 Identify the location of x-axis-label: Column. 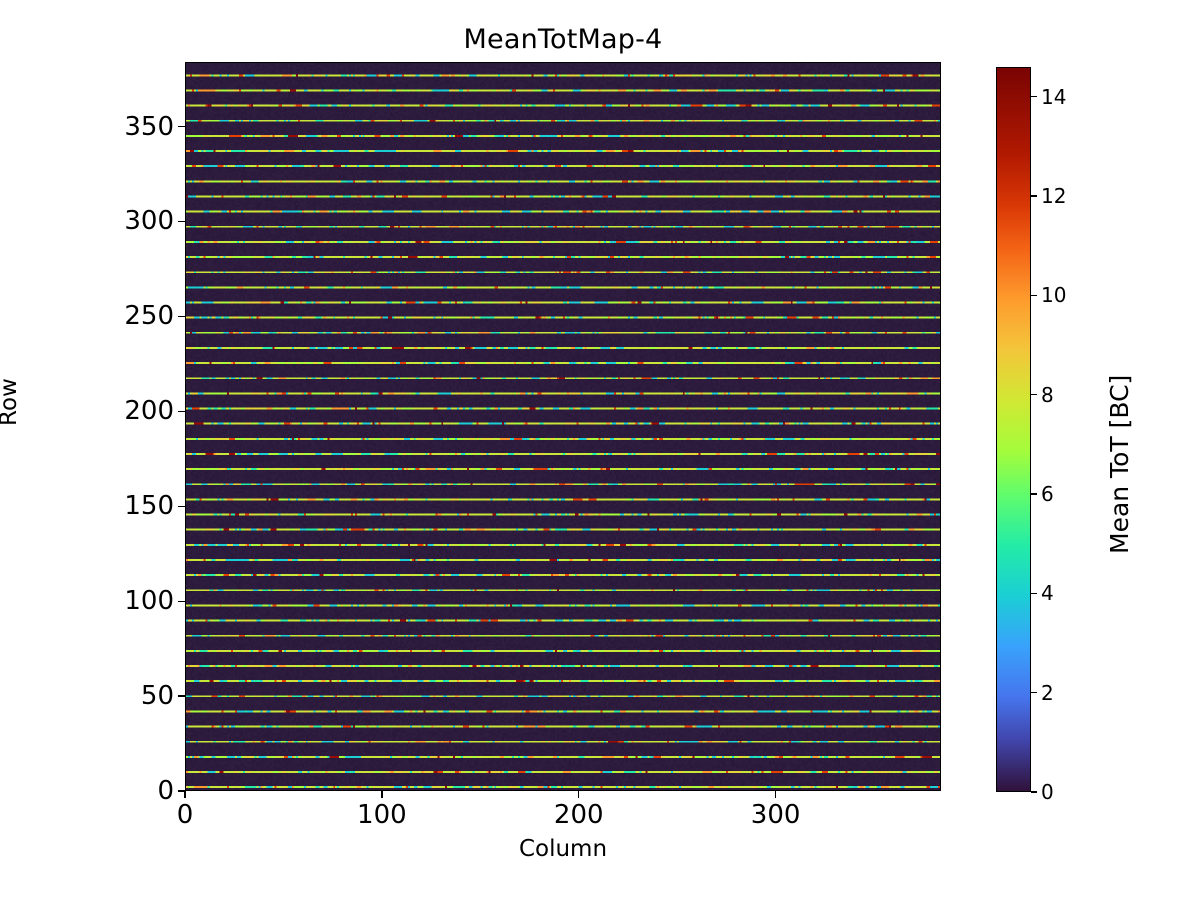
(563, 849).